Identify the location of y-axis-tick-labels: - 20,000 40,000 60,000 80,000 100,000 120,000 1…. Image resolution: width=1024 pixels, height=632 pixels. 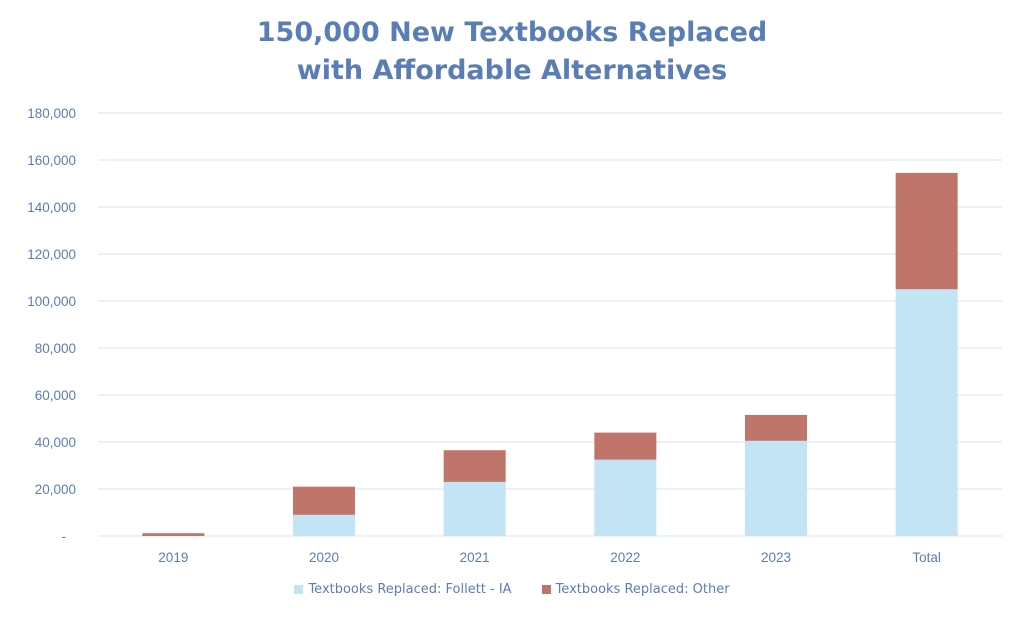
(51, 325).